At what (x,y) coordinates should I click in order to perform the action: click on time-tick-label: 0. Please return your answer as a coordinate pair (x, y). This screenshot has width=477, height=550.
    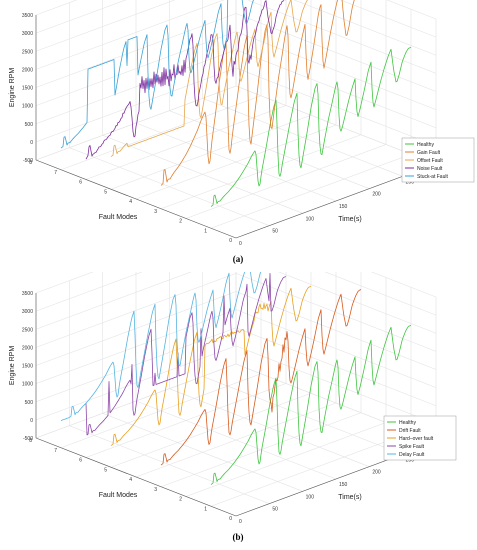
    Looking at the image, I should click on (240, 244).